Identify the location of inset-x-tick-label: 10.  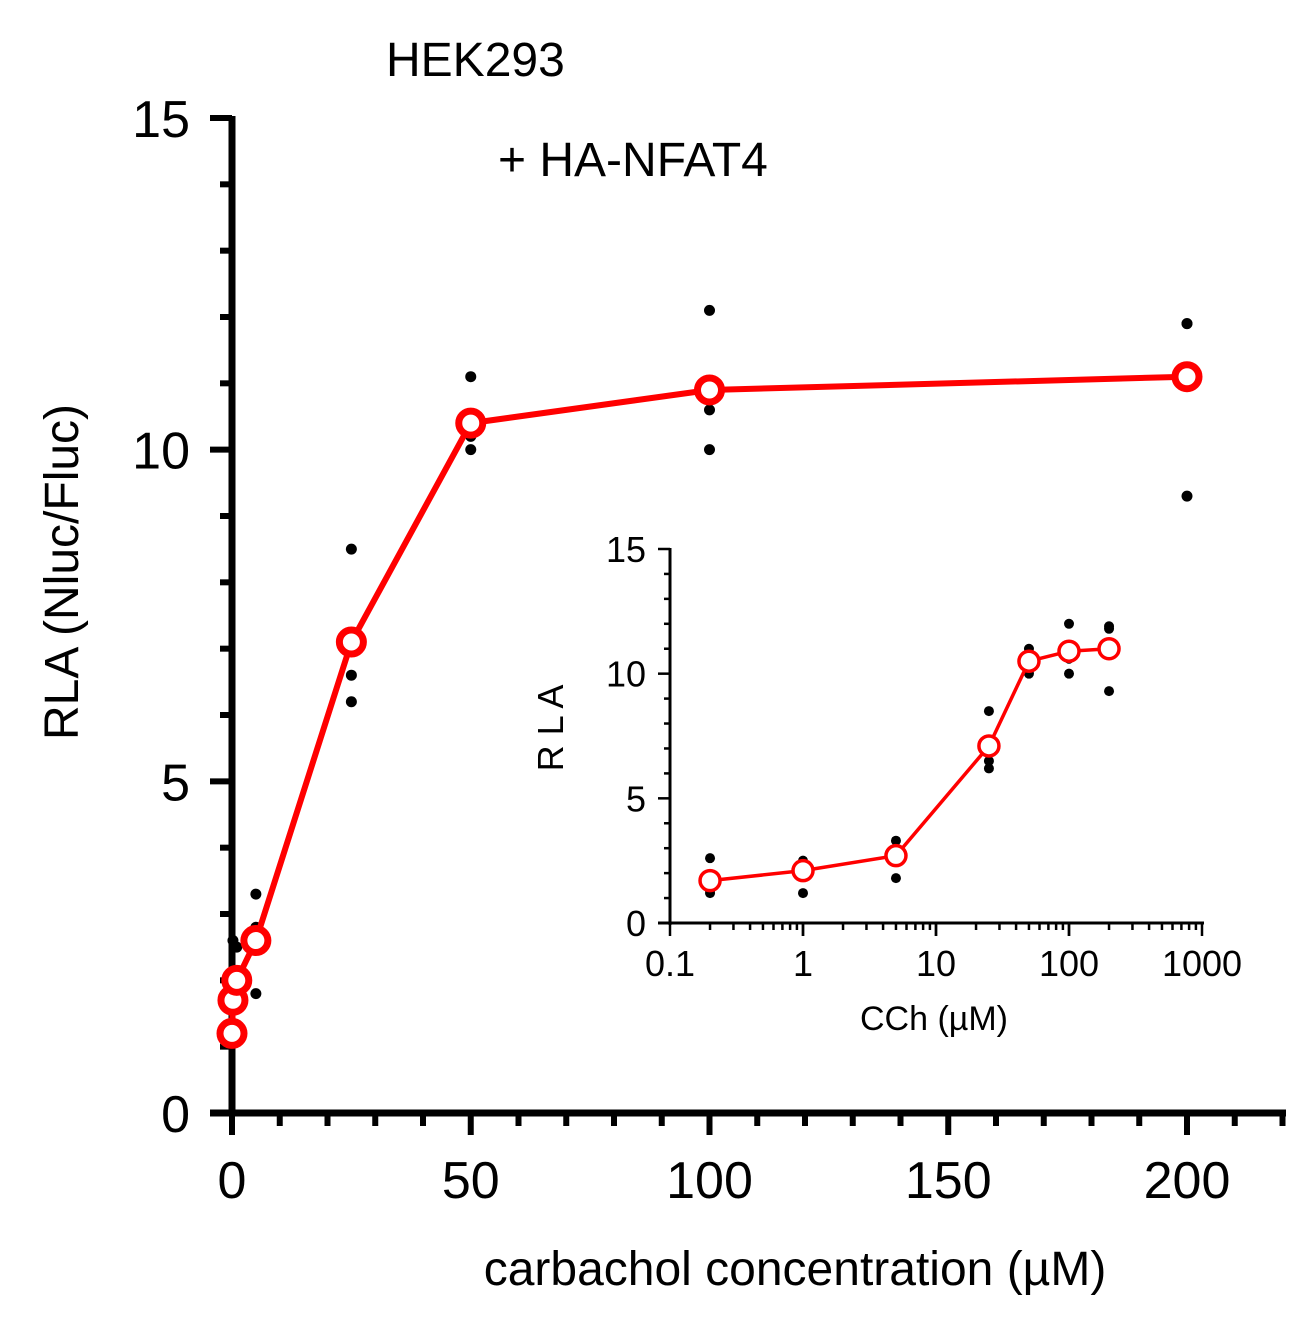
(936, 963).